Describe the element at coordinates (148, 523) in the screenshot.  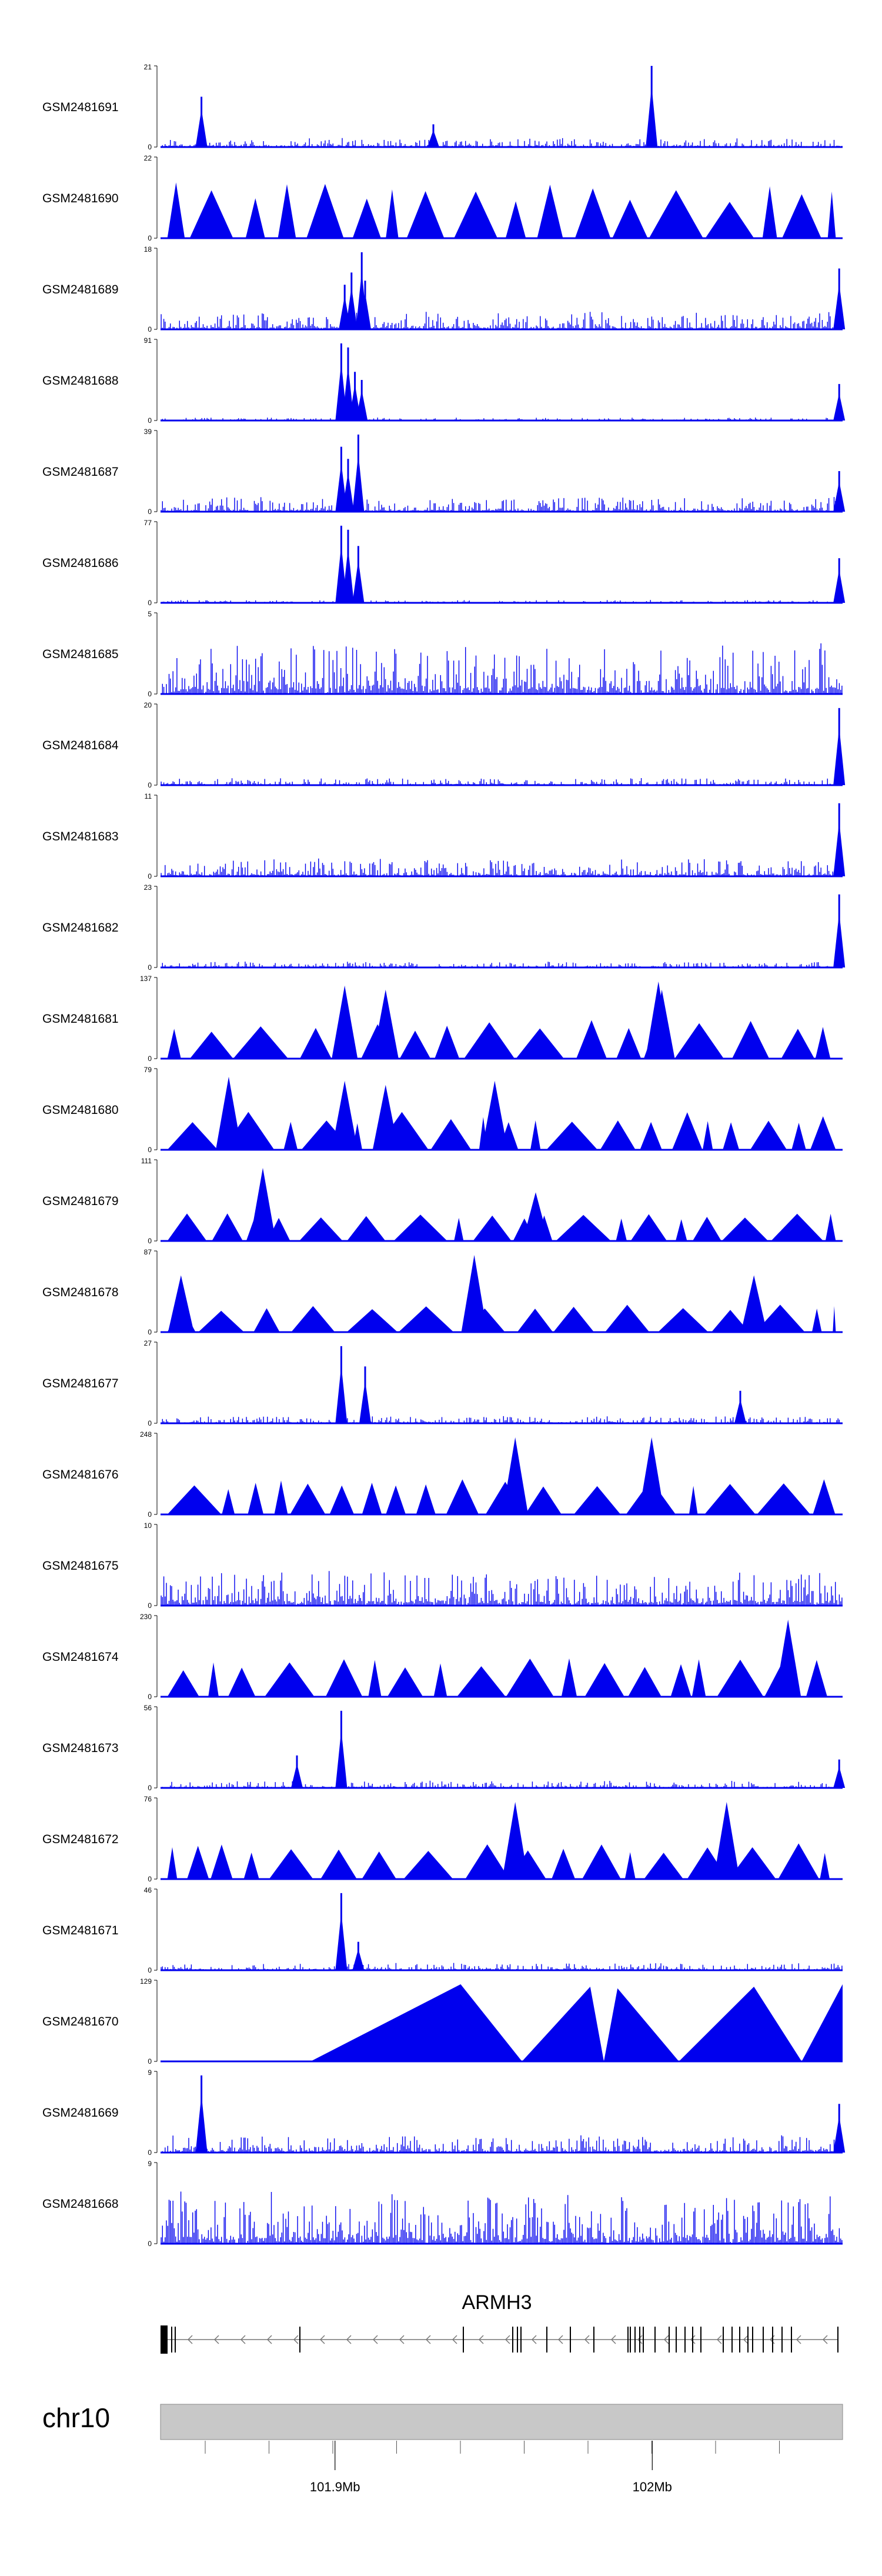
I see `y-max-label: 77` at that location.